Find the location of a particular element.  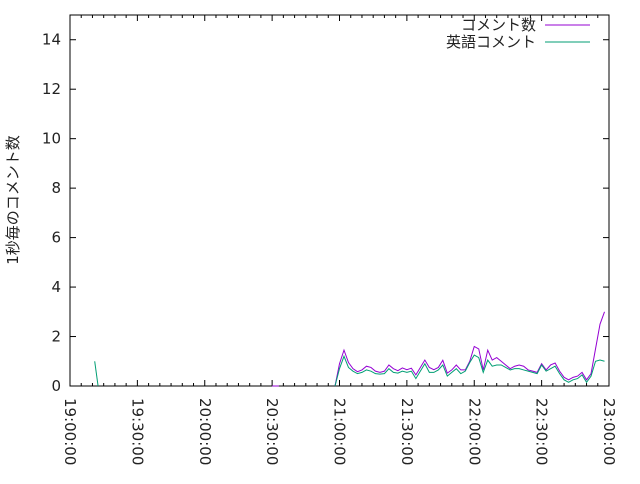

x-tick-label: 19:30:00 is located at coordinates (137, 431).